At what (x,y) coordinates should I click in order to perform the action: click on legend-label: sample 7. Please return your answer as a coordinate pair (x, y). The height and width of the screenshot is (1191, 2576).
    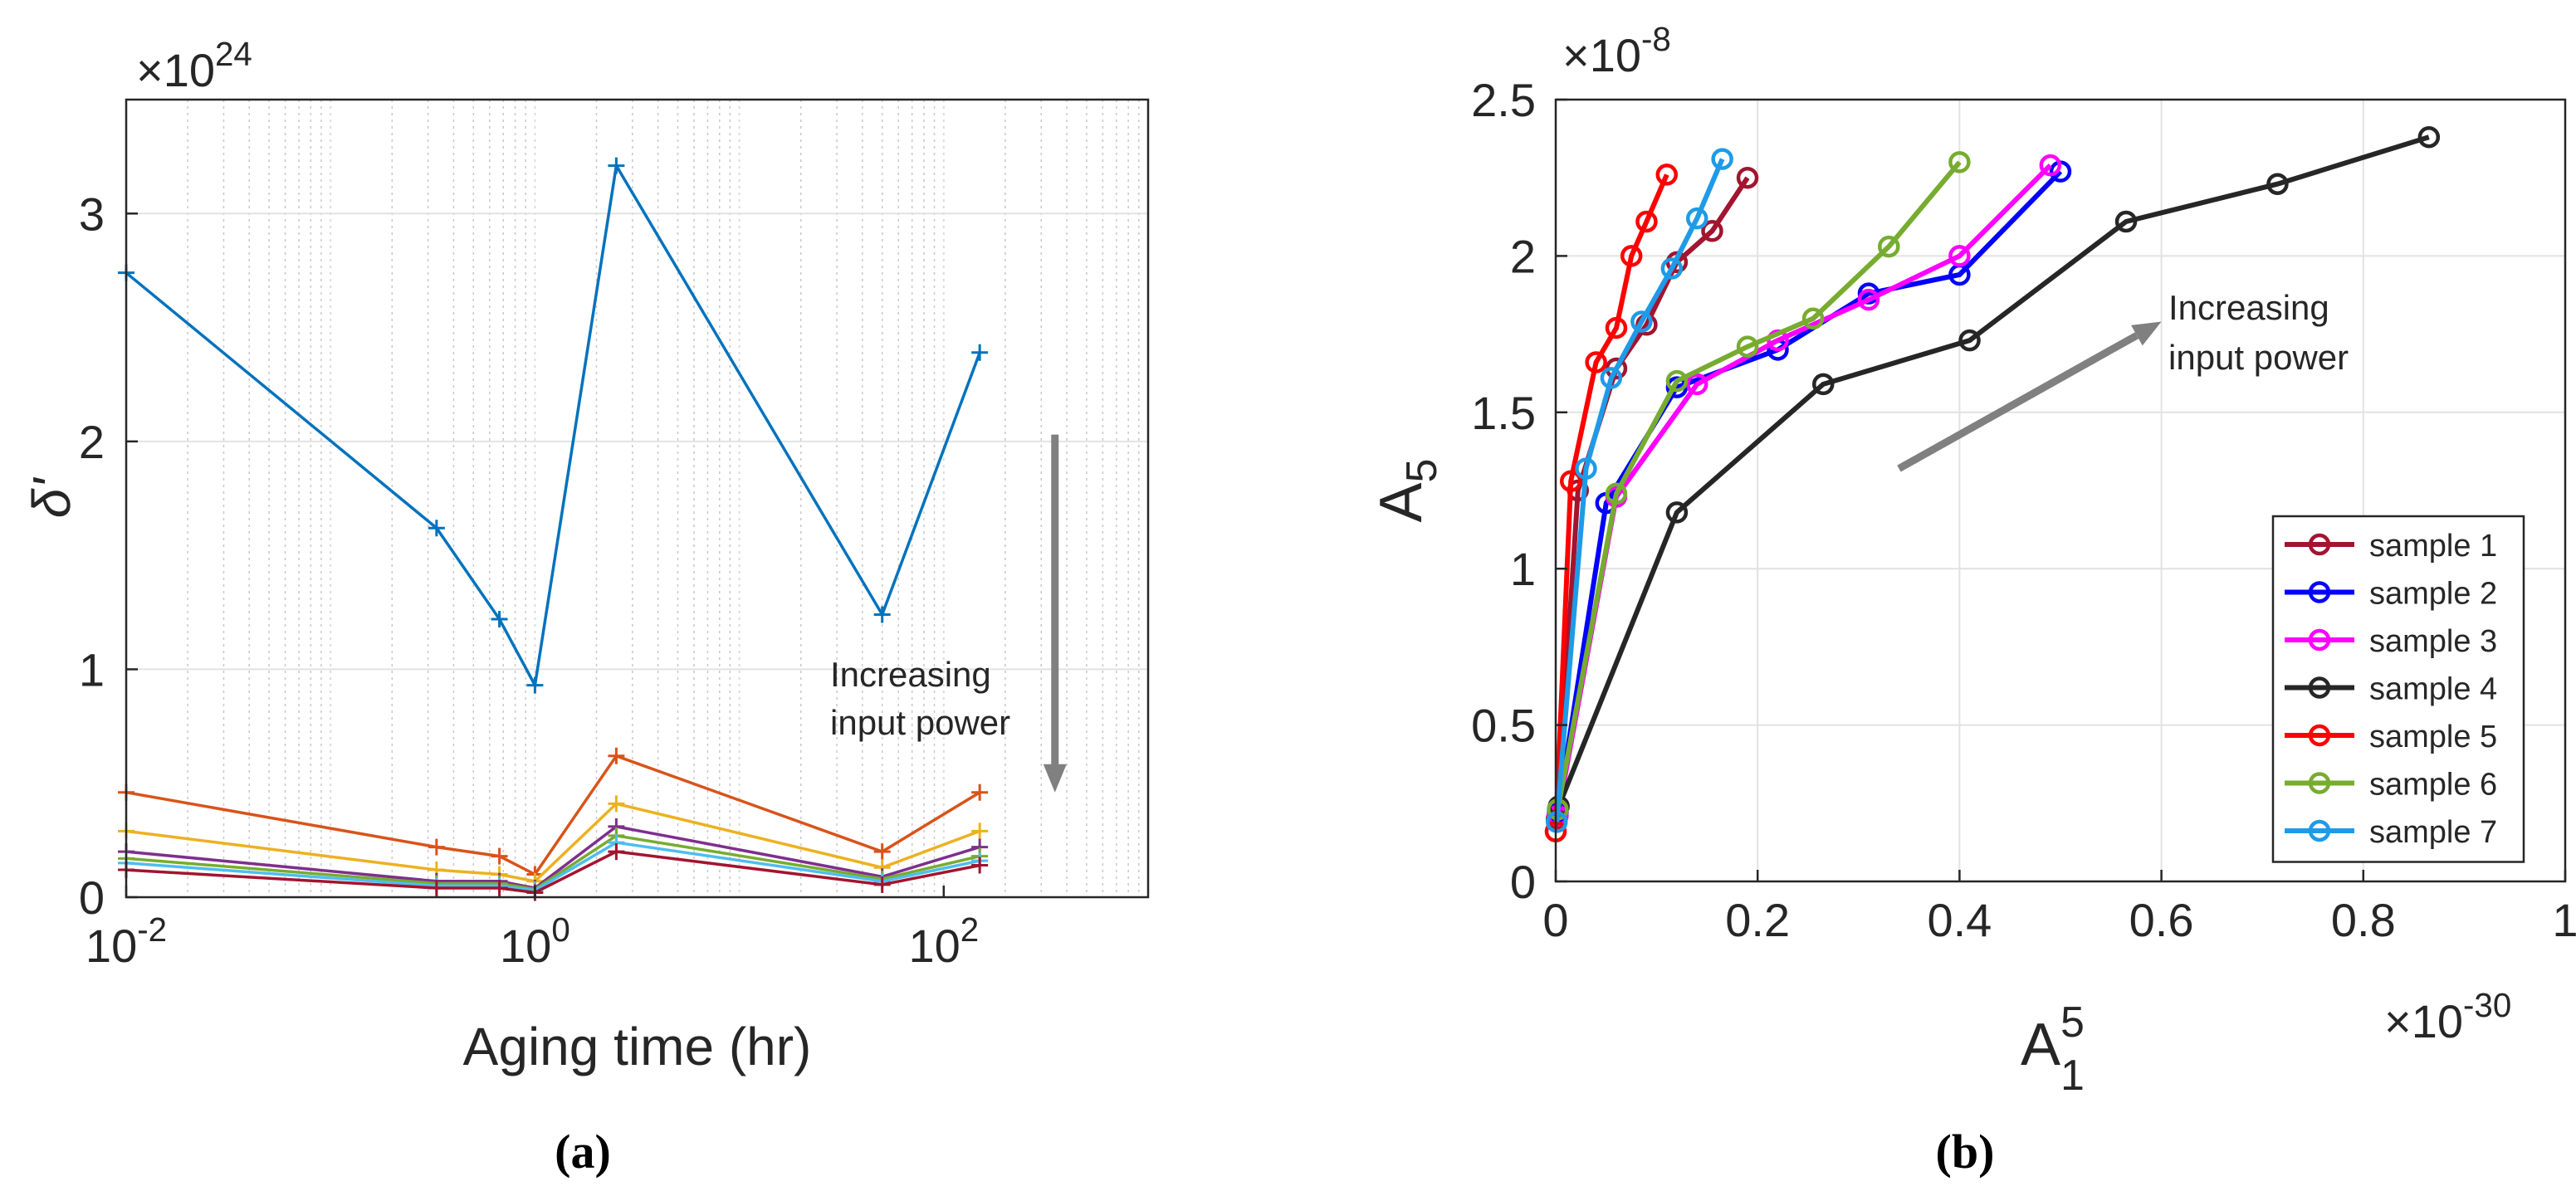
    Looking at the image, I should click on (2433, 832).